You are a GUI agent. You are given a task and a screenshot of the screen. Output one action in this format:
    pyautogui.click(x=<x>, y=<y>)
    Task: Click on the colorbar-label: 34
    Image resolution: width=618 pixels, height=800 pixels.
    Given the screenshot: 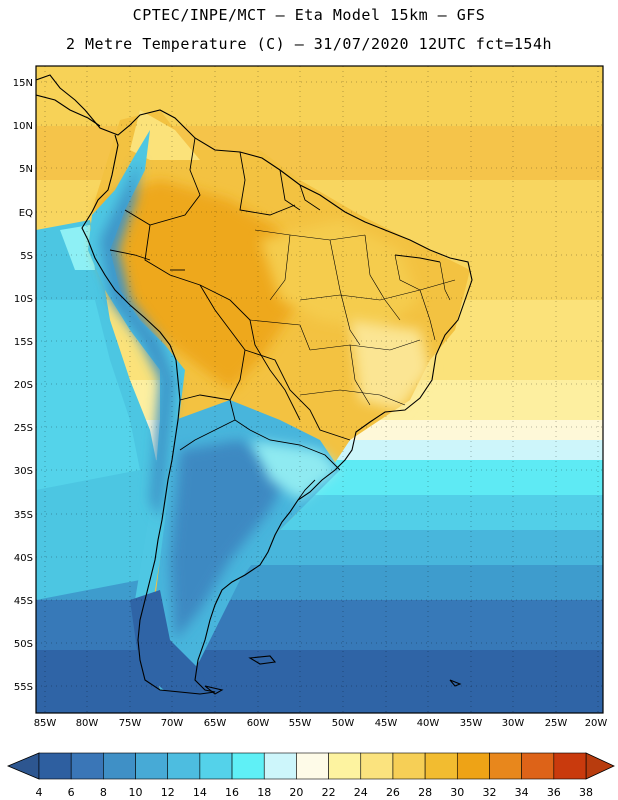 What is the action you would take?
    pyautogui.click(x=522, y=792)
    